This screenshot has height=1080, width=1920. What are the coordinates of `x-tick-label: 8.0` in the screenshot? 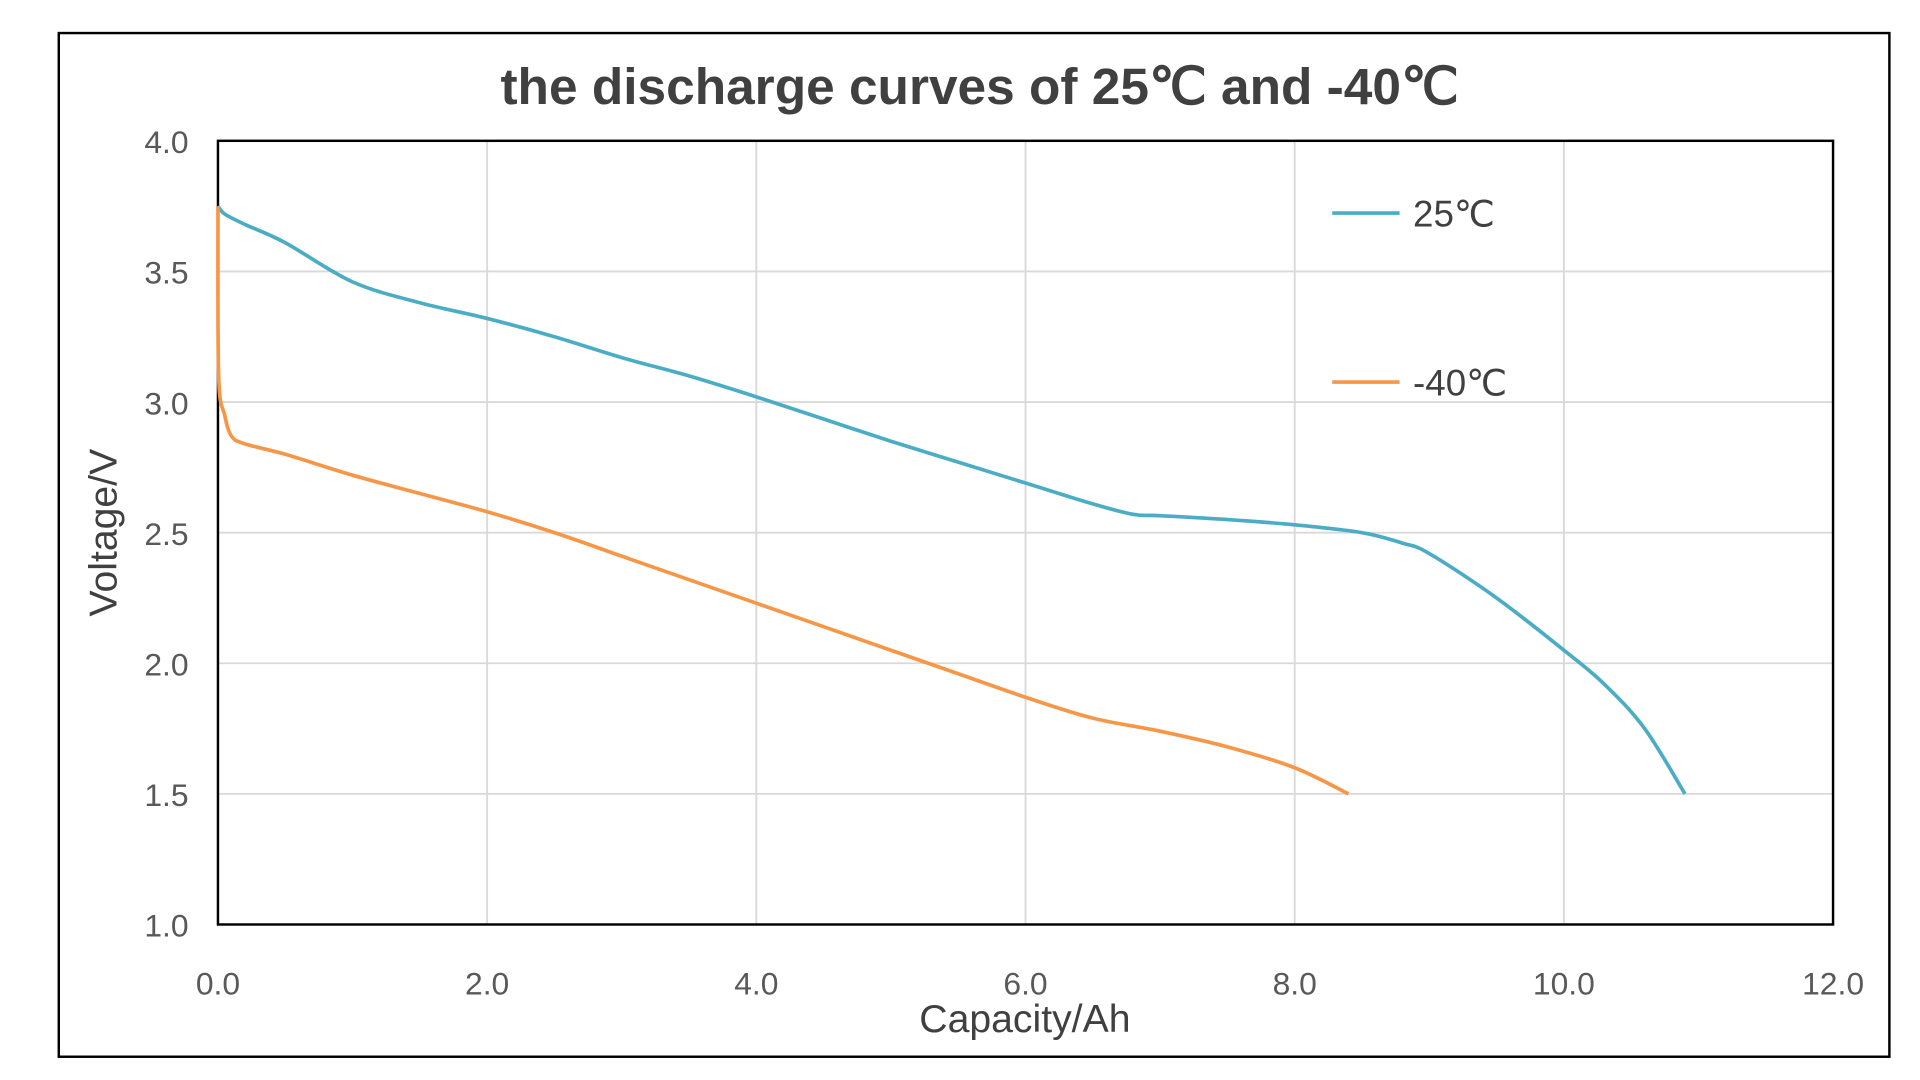 It's located at (1295, 983).